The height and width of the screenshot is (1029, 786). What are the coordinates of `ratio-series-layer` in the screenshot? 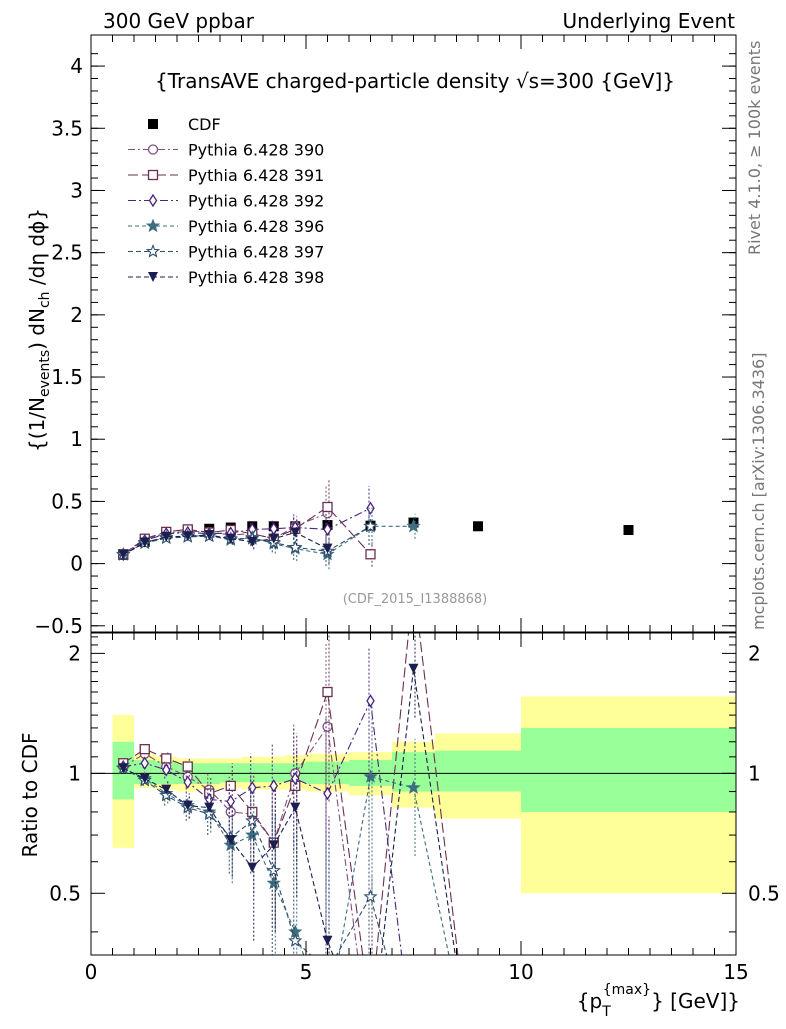 It's located at (287, 794).